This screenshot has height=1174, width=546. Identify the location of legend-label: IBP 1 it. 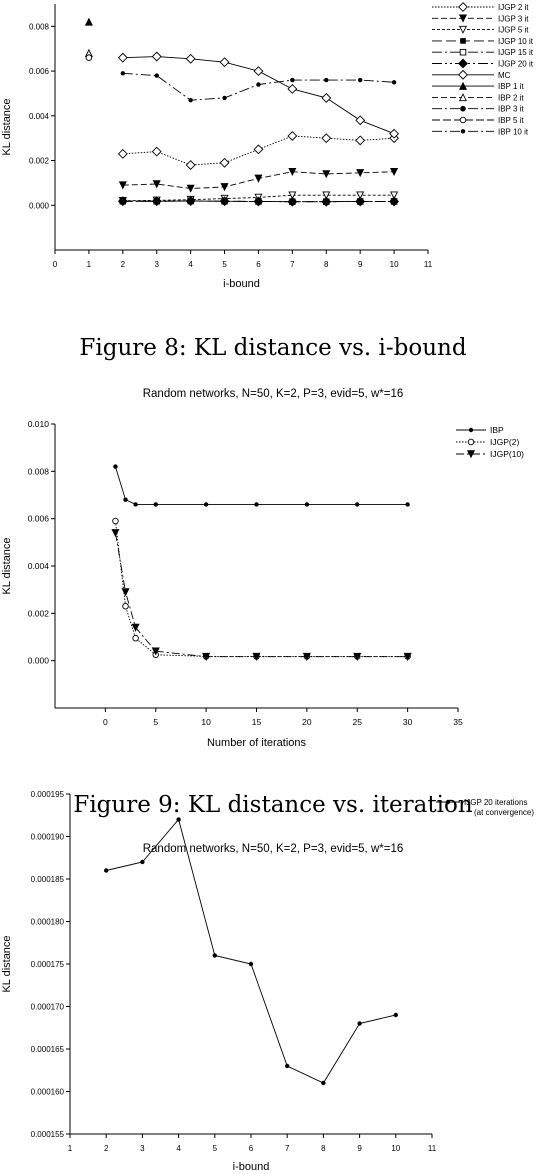
(511, 86).